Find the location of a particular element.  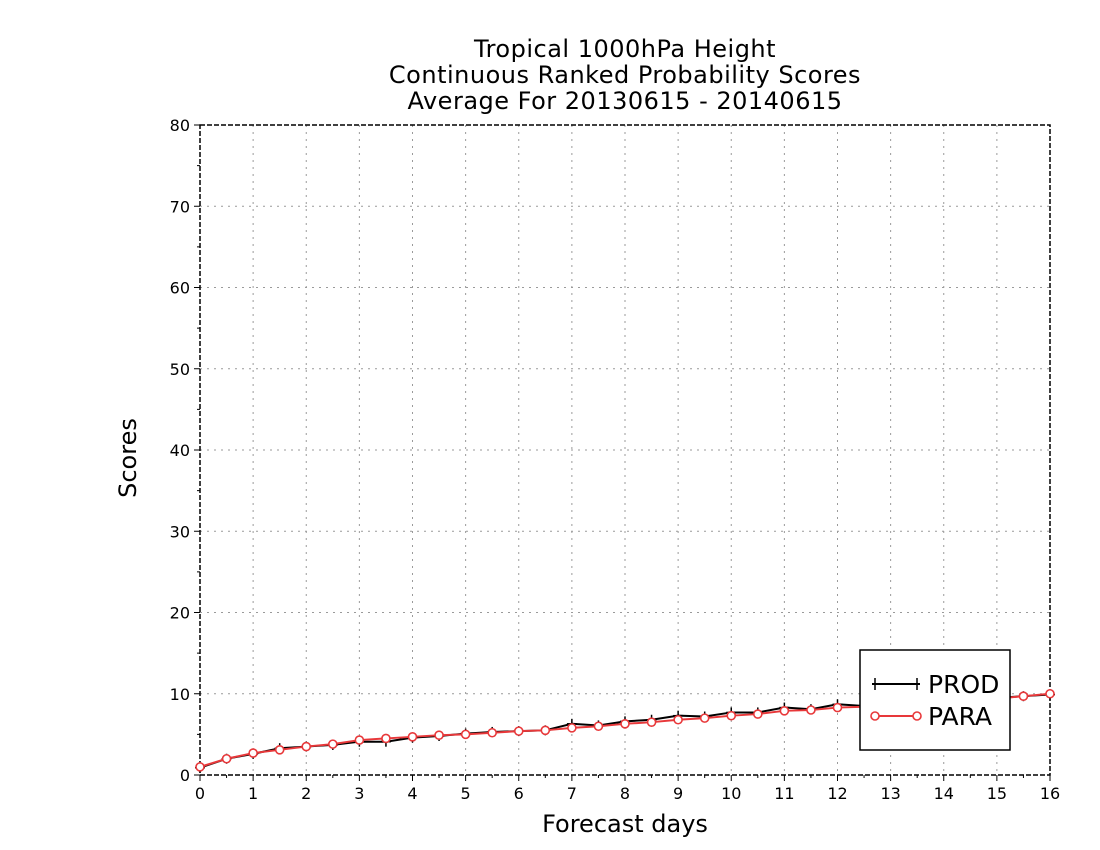

y-tick-label: 30 is located at coordinates (180, 531).